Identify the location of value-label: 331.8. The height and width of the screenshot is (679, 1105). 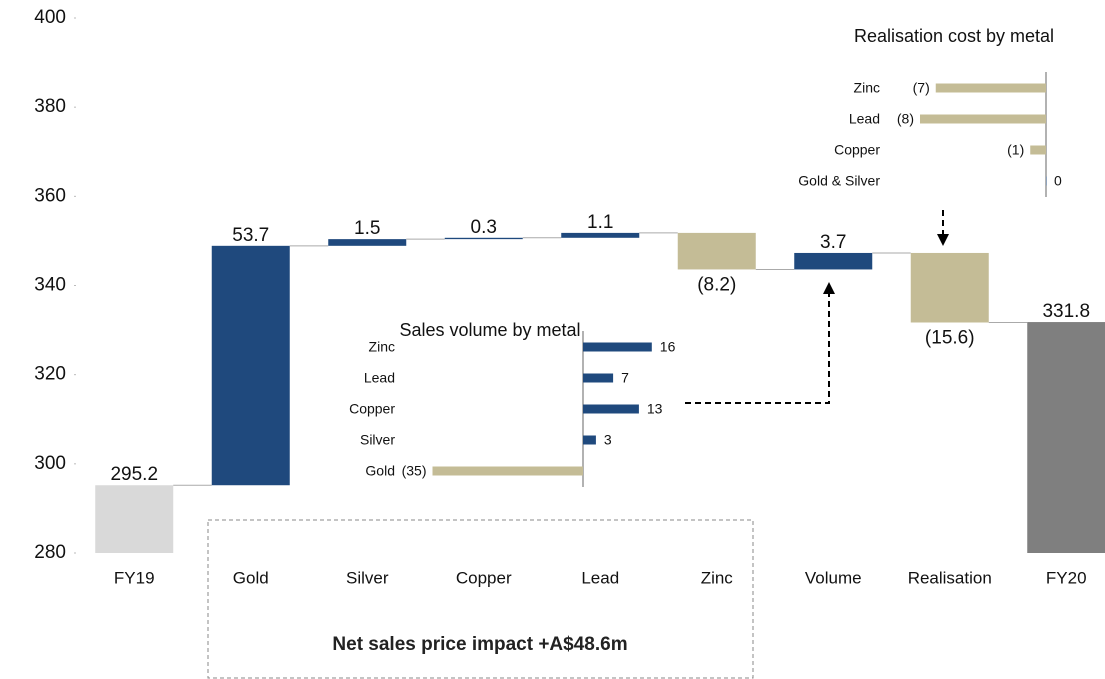
(1066, 311).